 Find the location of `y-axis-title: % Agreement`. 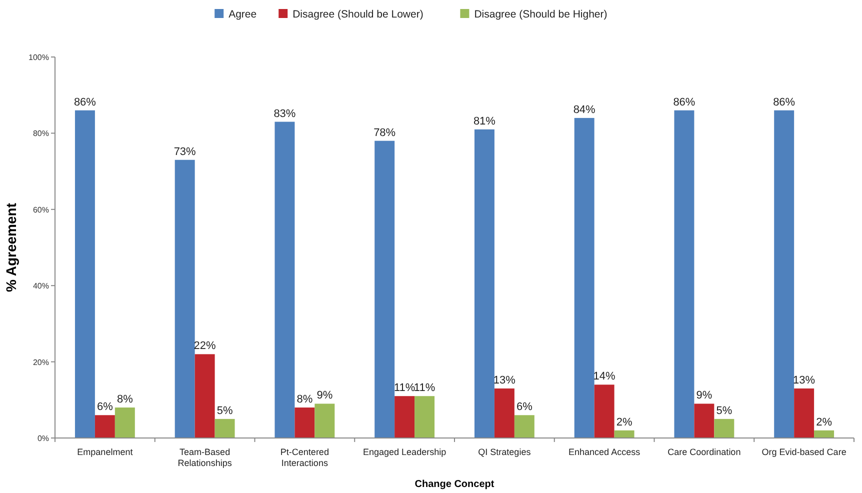

y-axis-title: % Agreement is located at coordinates (11, 247).